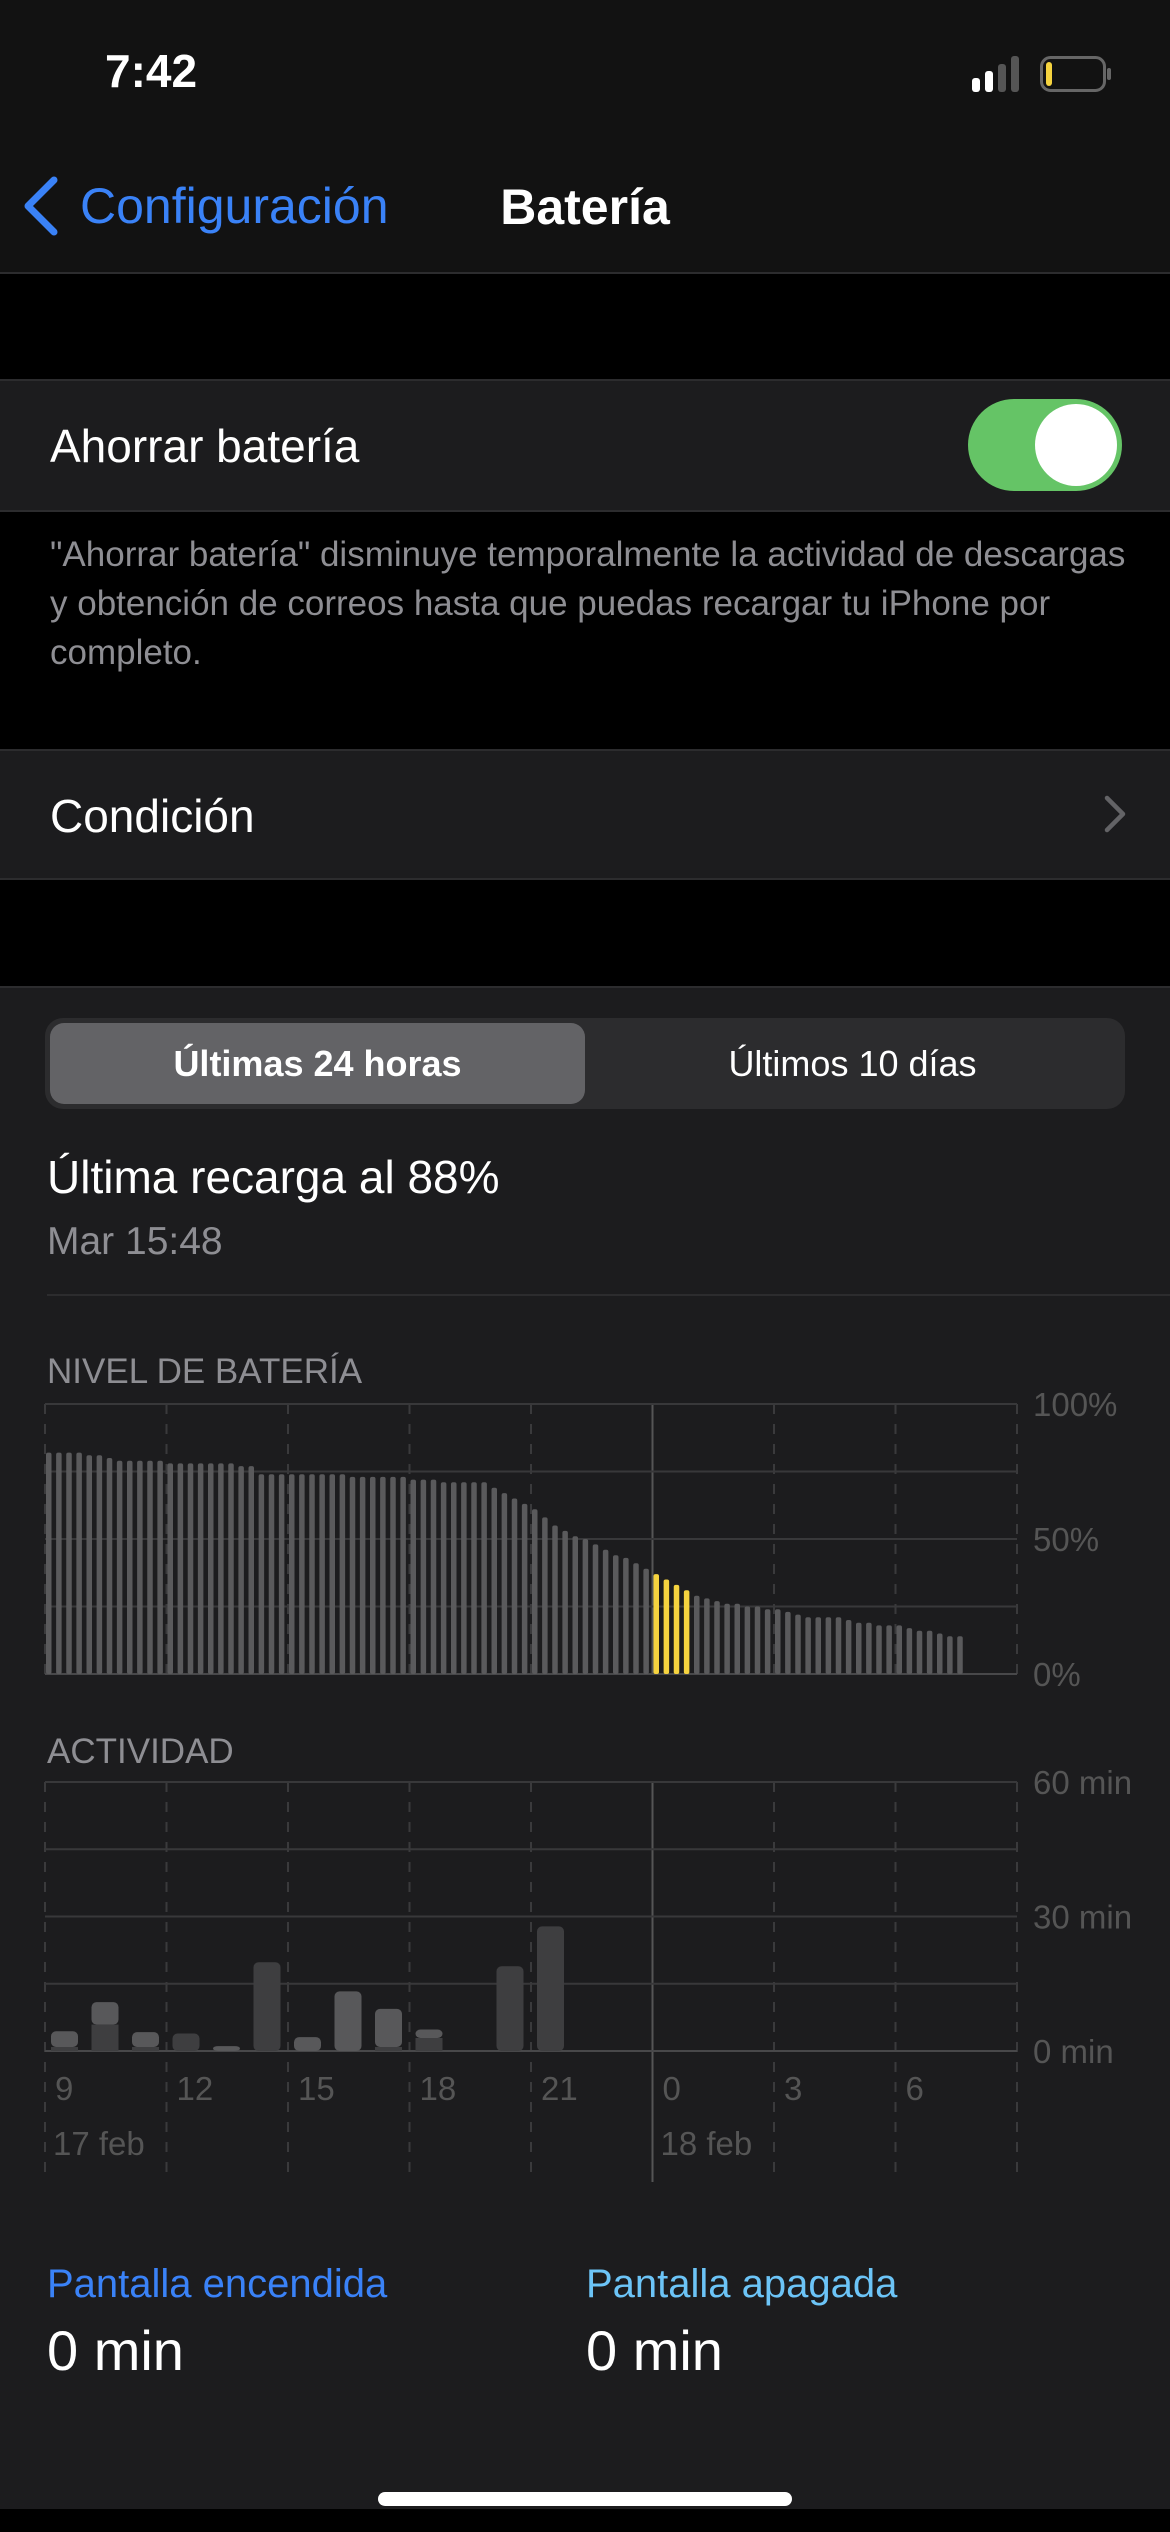  Describe the element at coordinates (585, 445) in the screenshot. I see `low-power-row: Ahorrar batería` at that location.